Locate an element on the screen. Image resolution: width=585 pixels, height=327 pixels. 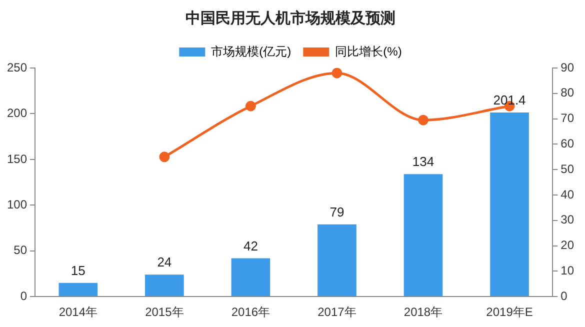
y-tick-label: 150 is located at coordinates (17, 159).